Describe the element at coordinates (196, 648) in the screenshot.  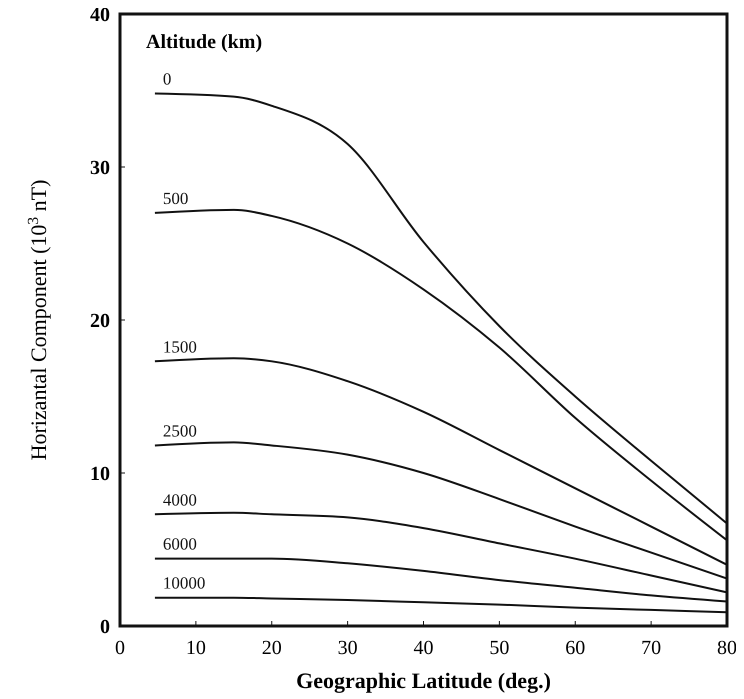
I see `x-tick-label: 10` at that location.